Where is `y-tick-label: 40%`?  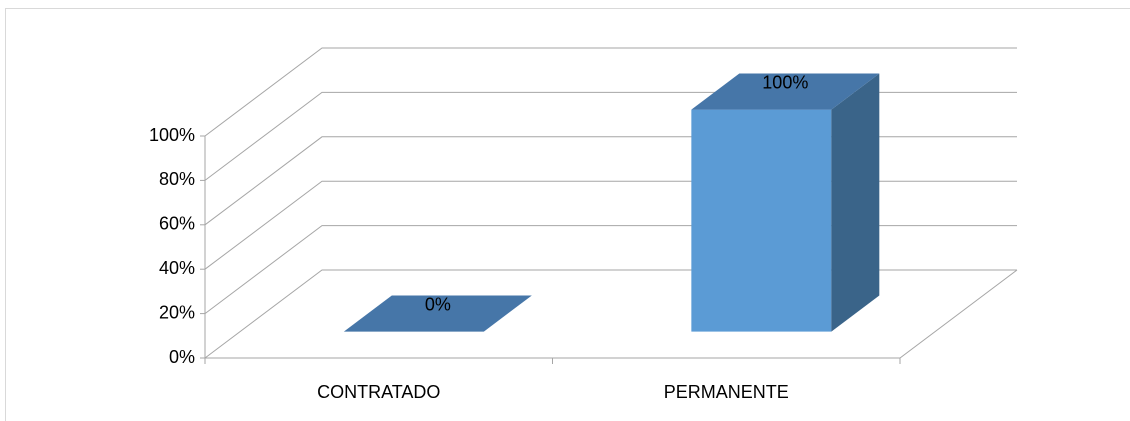 y-tick-label: 40% is located at coordinates (177, 268).